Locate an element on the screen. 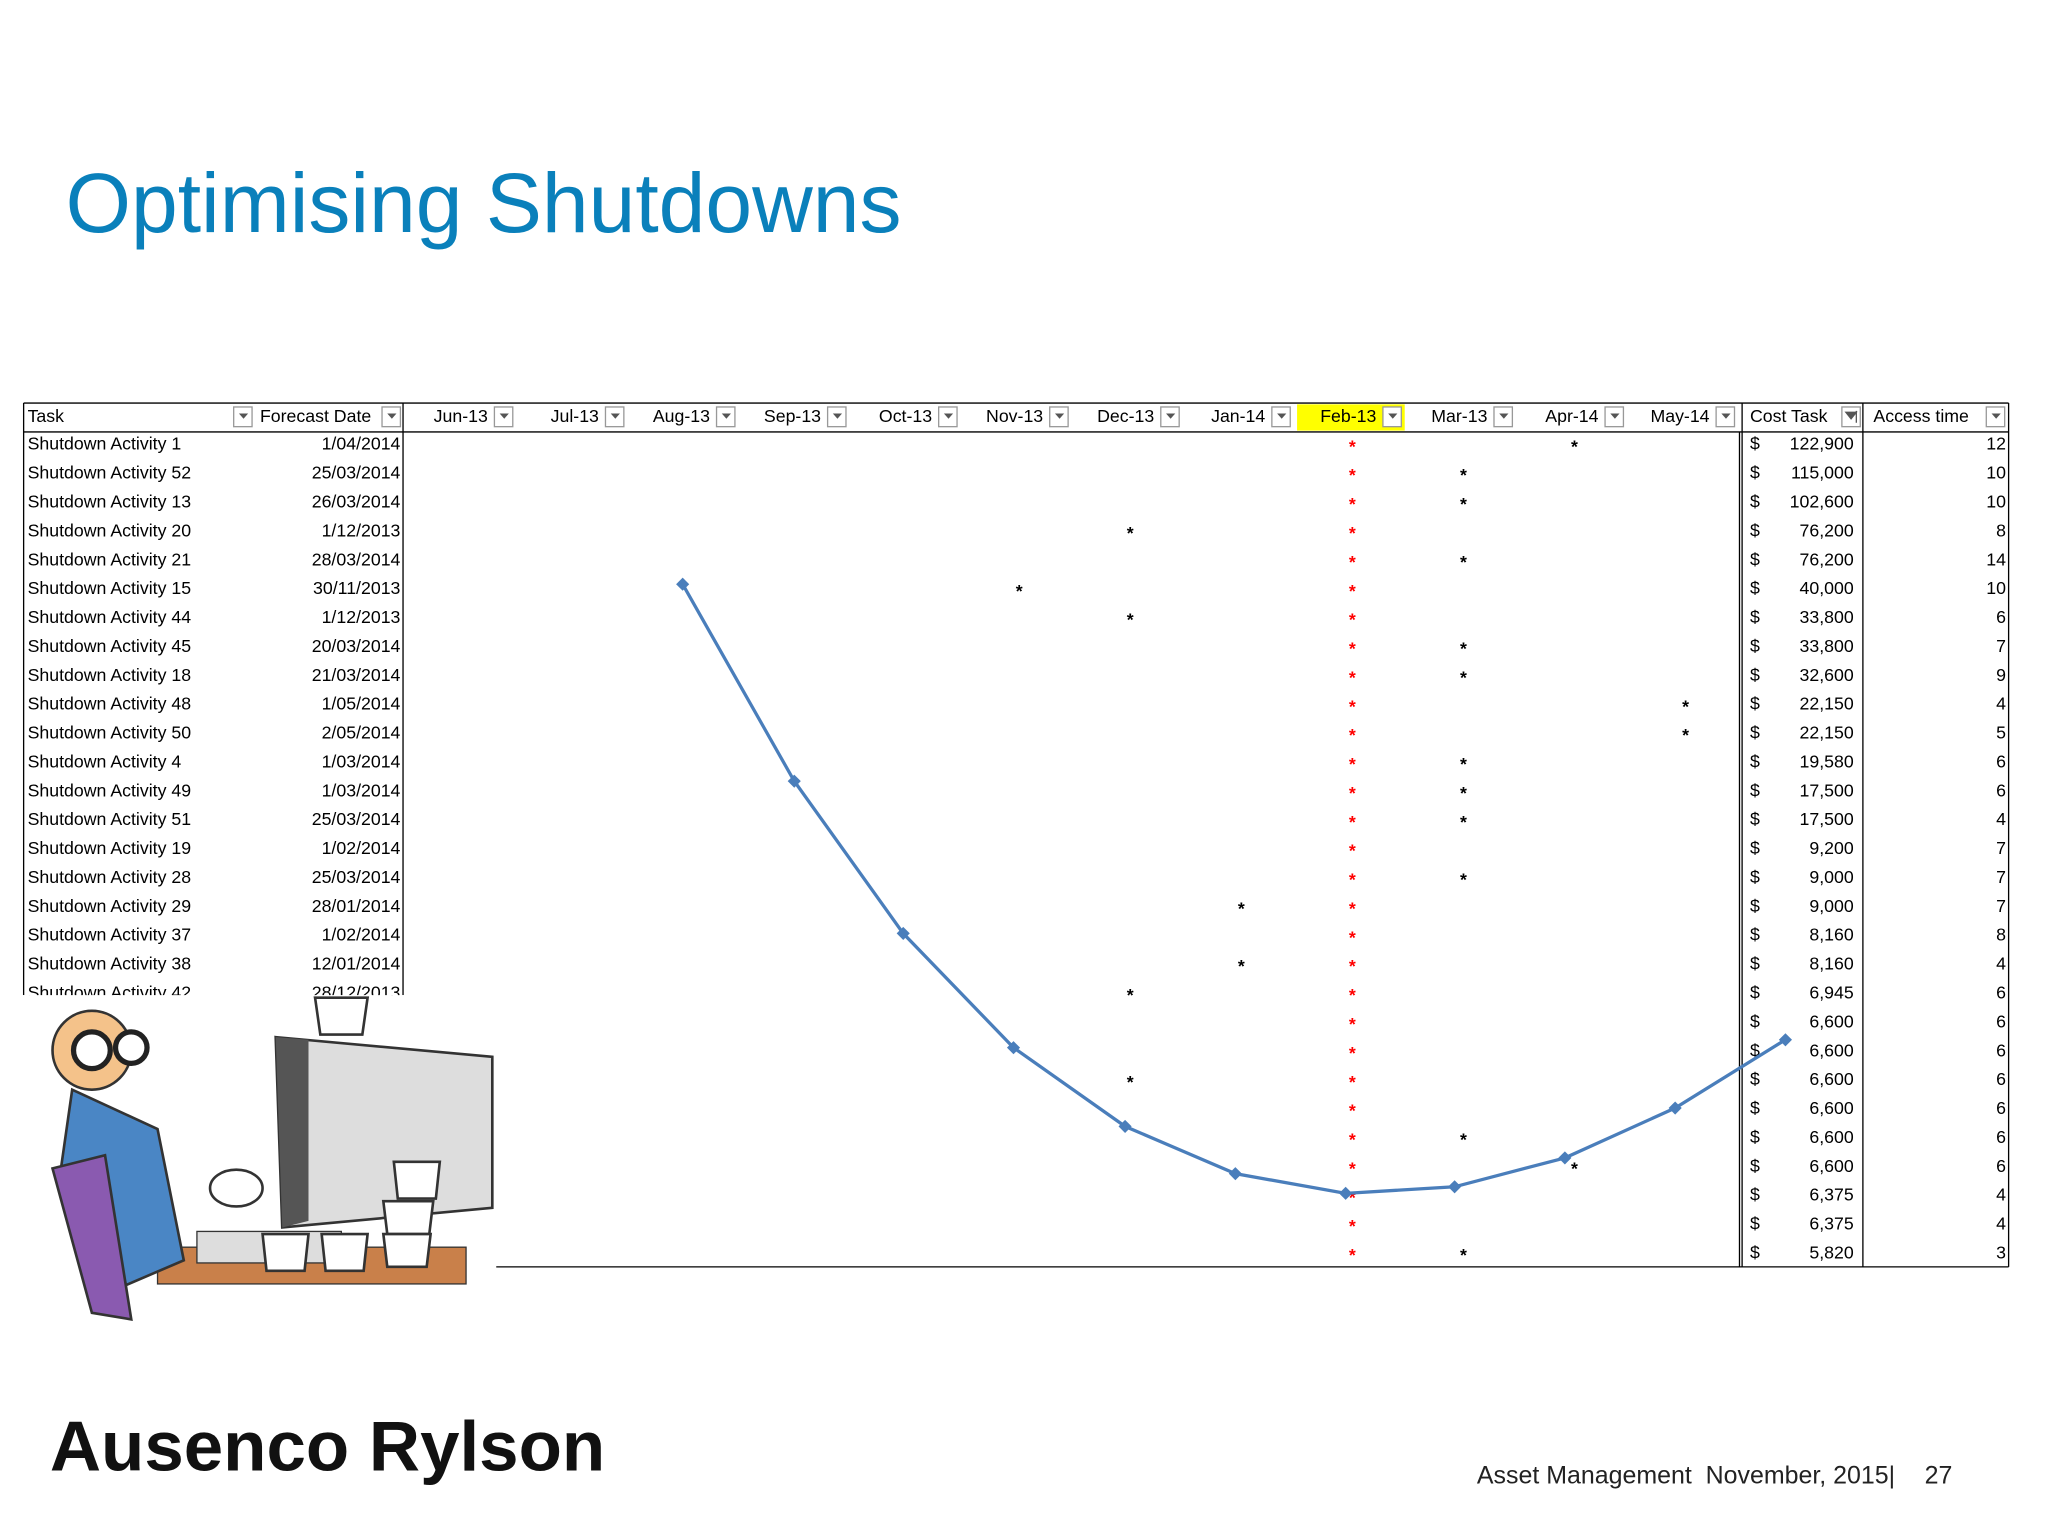 This screenshot has height=1536, width=2048. access-cell: 5 is located at coordinates (2001, 733).